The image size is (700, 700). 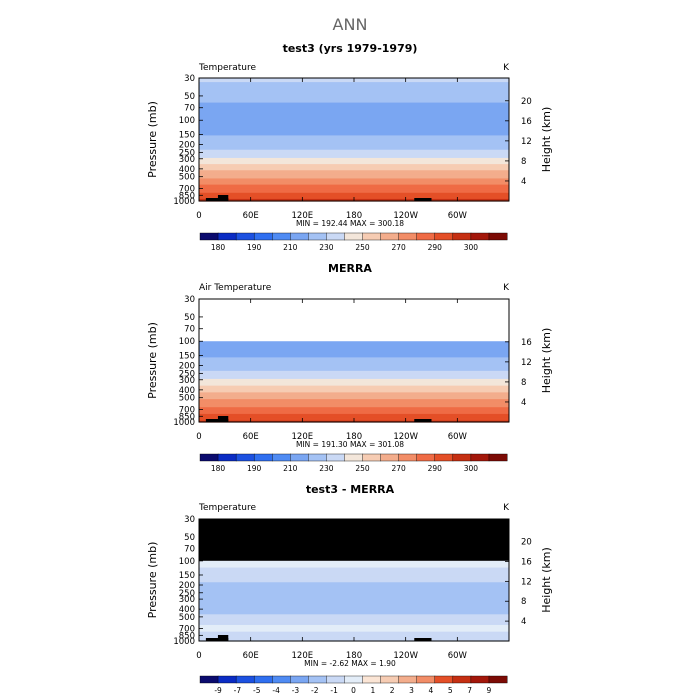 I want to click on y2-tick-label: 4, so click(x=523, y=182).